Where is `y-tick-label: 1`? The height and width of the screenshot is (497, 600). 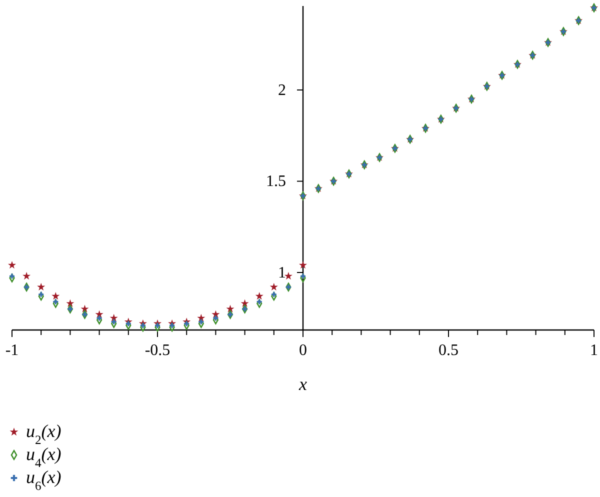 y-tick-label: 1 is located at coordinates (282, 273).